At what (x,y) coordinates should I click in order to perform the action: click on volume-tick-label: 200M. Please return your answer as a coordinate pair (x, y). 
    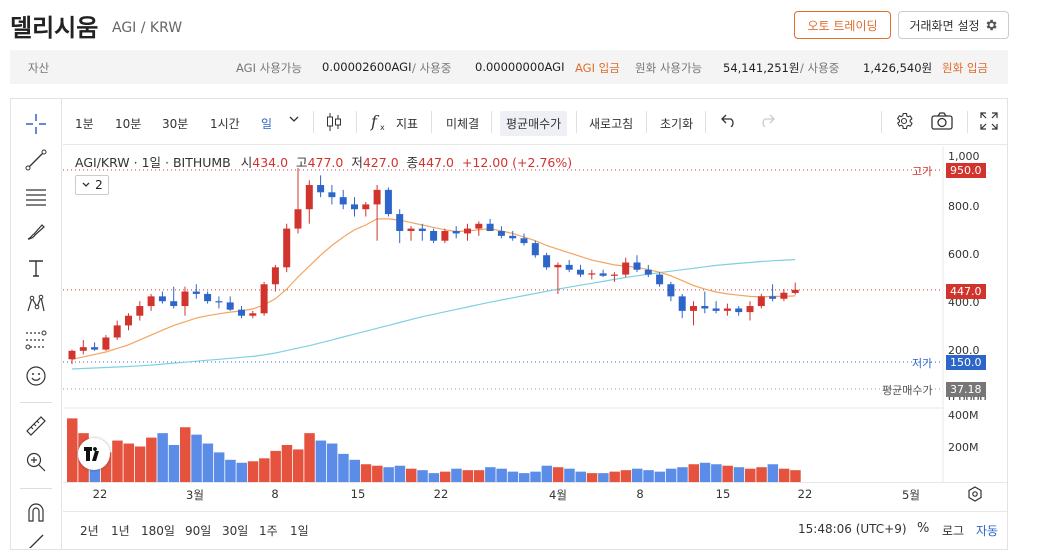
    Looking at the image, I should click on (963, 447).